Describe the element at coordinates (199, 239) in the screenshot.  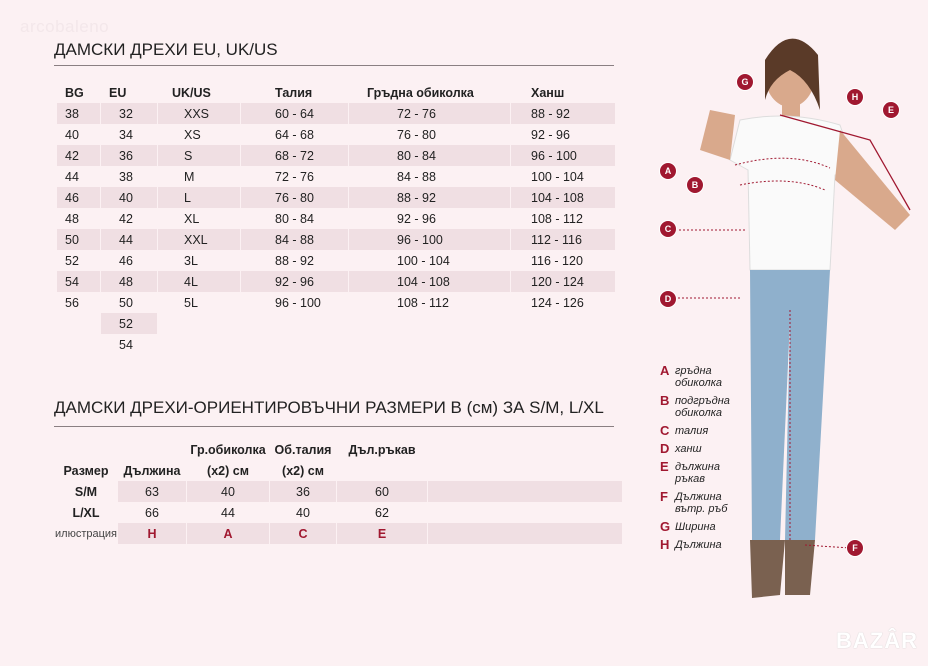
I see `table-cell: XXL` at that location.